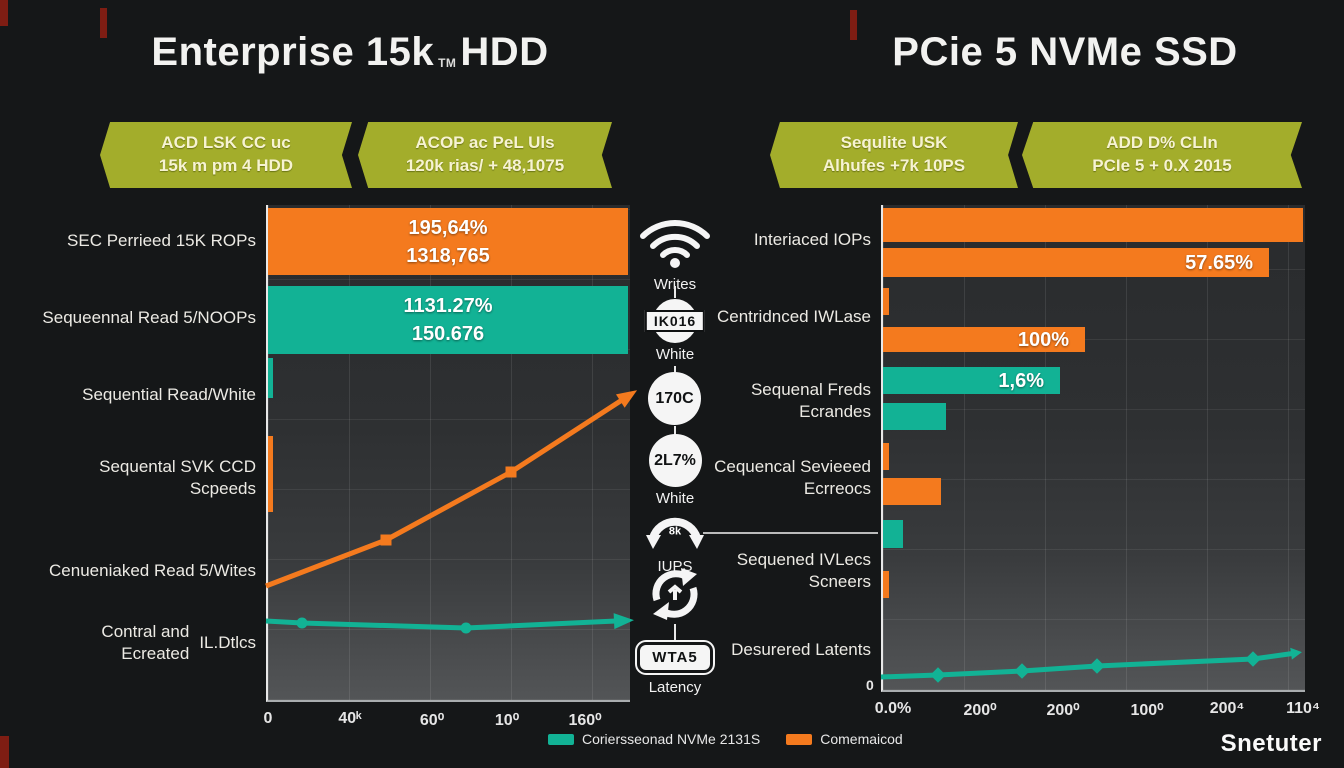 Image resolution: width=1344 pixels, height=768 pixels. Describe the element at coordinates (178, 642) in the screenshot. I see `category-label: Contral and Ecreated IL.Dtlcs` at that location.